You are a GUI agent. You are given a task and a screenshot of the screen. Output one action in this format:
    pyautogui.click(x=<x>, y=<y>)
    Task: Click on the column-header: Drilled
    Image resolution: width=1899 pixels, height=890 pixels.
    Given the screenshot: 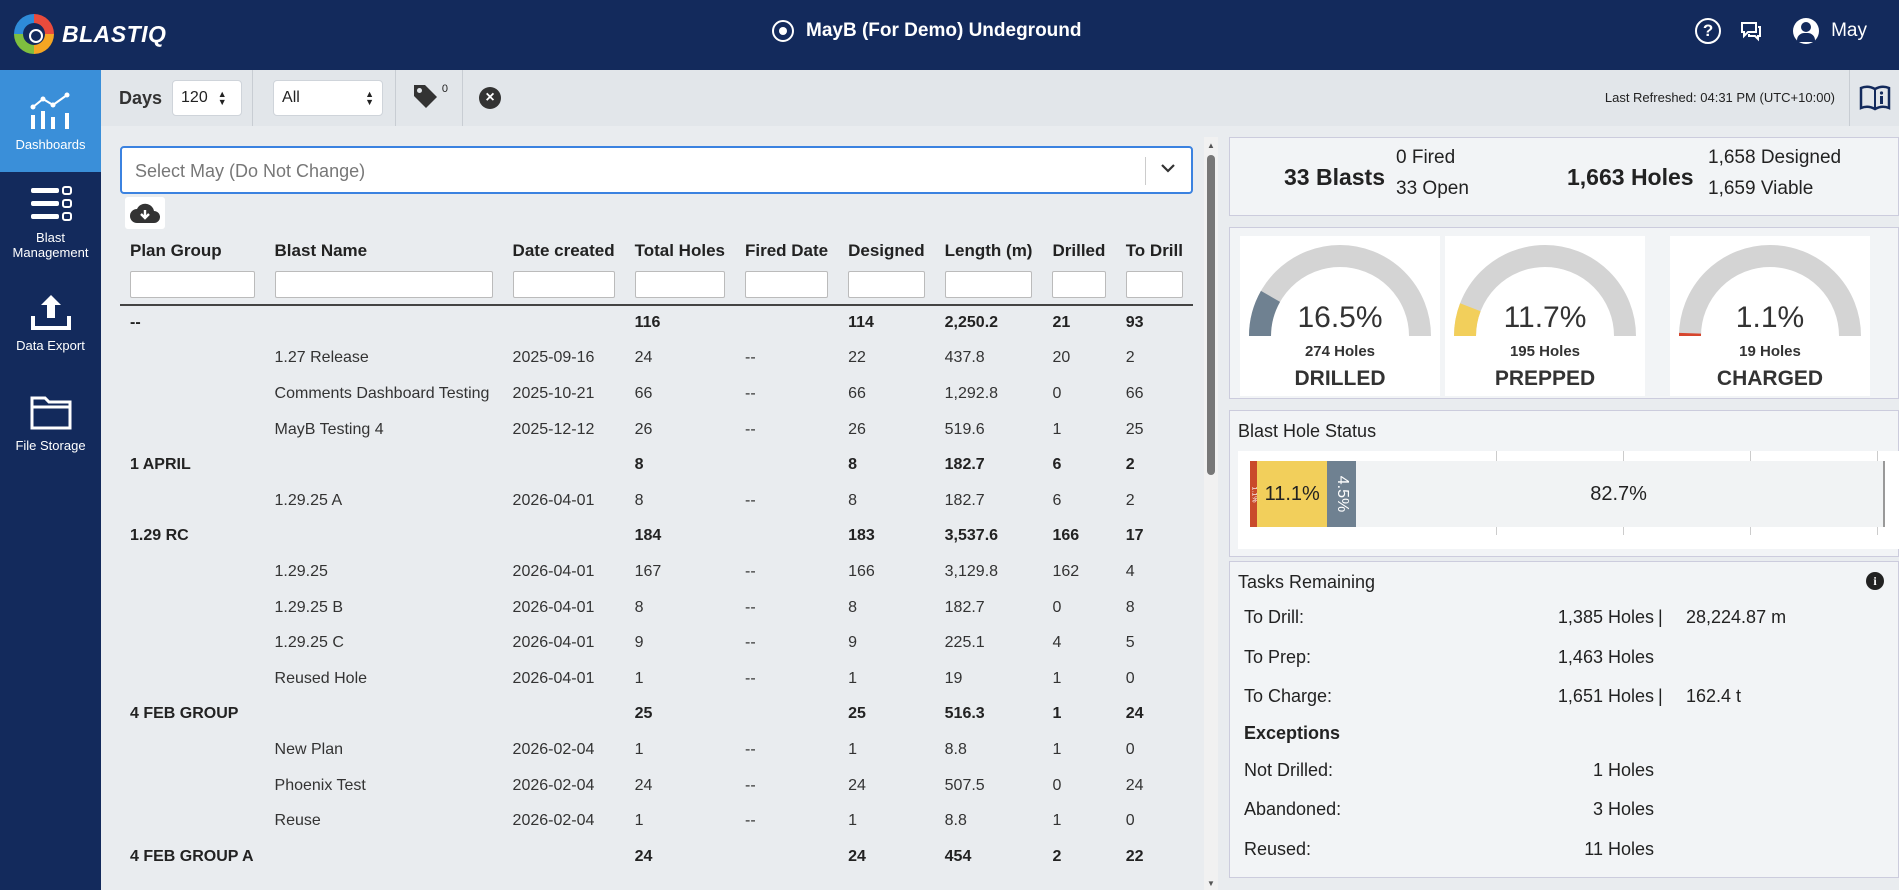 What is the action you would take?
    pyautogui.click(x=1079, y=250)
    